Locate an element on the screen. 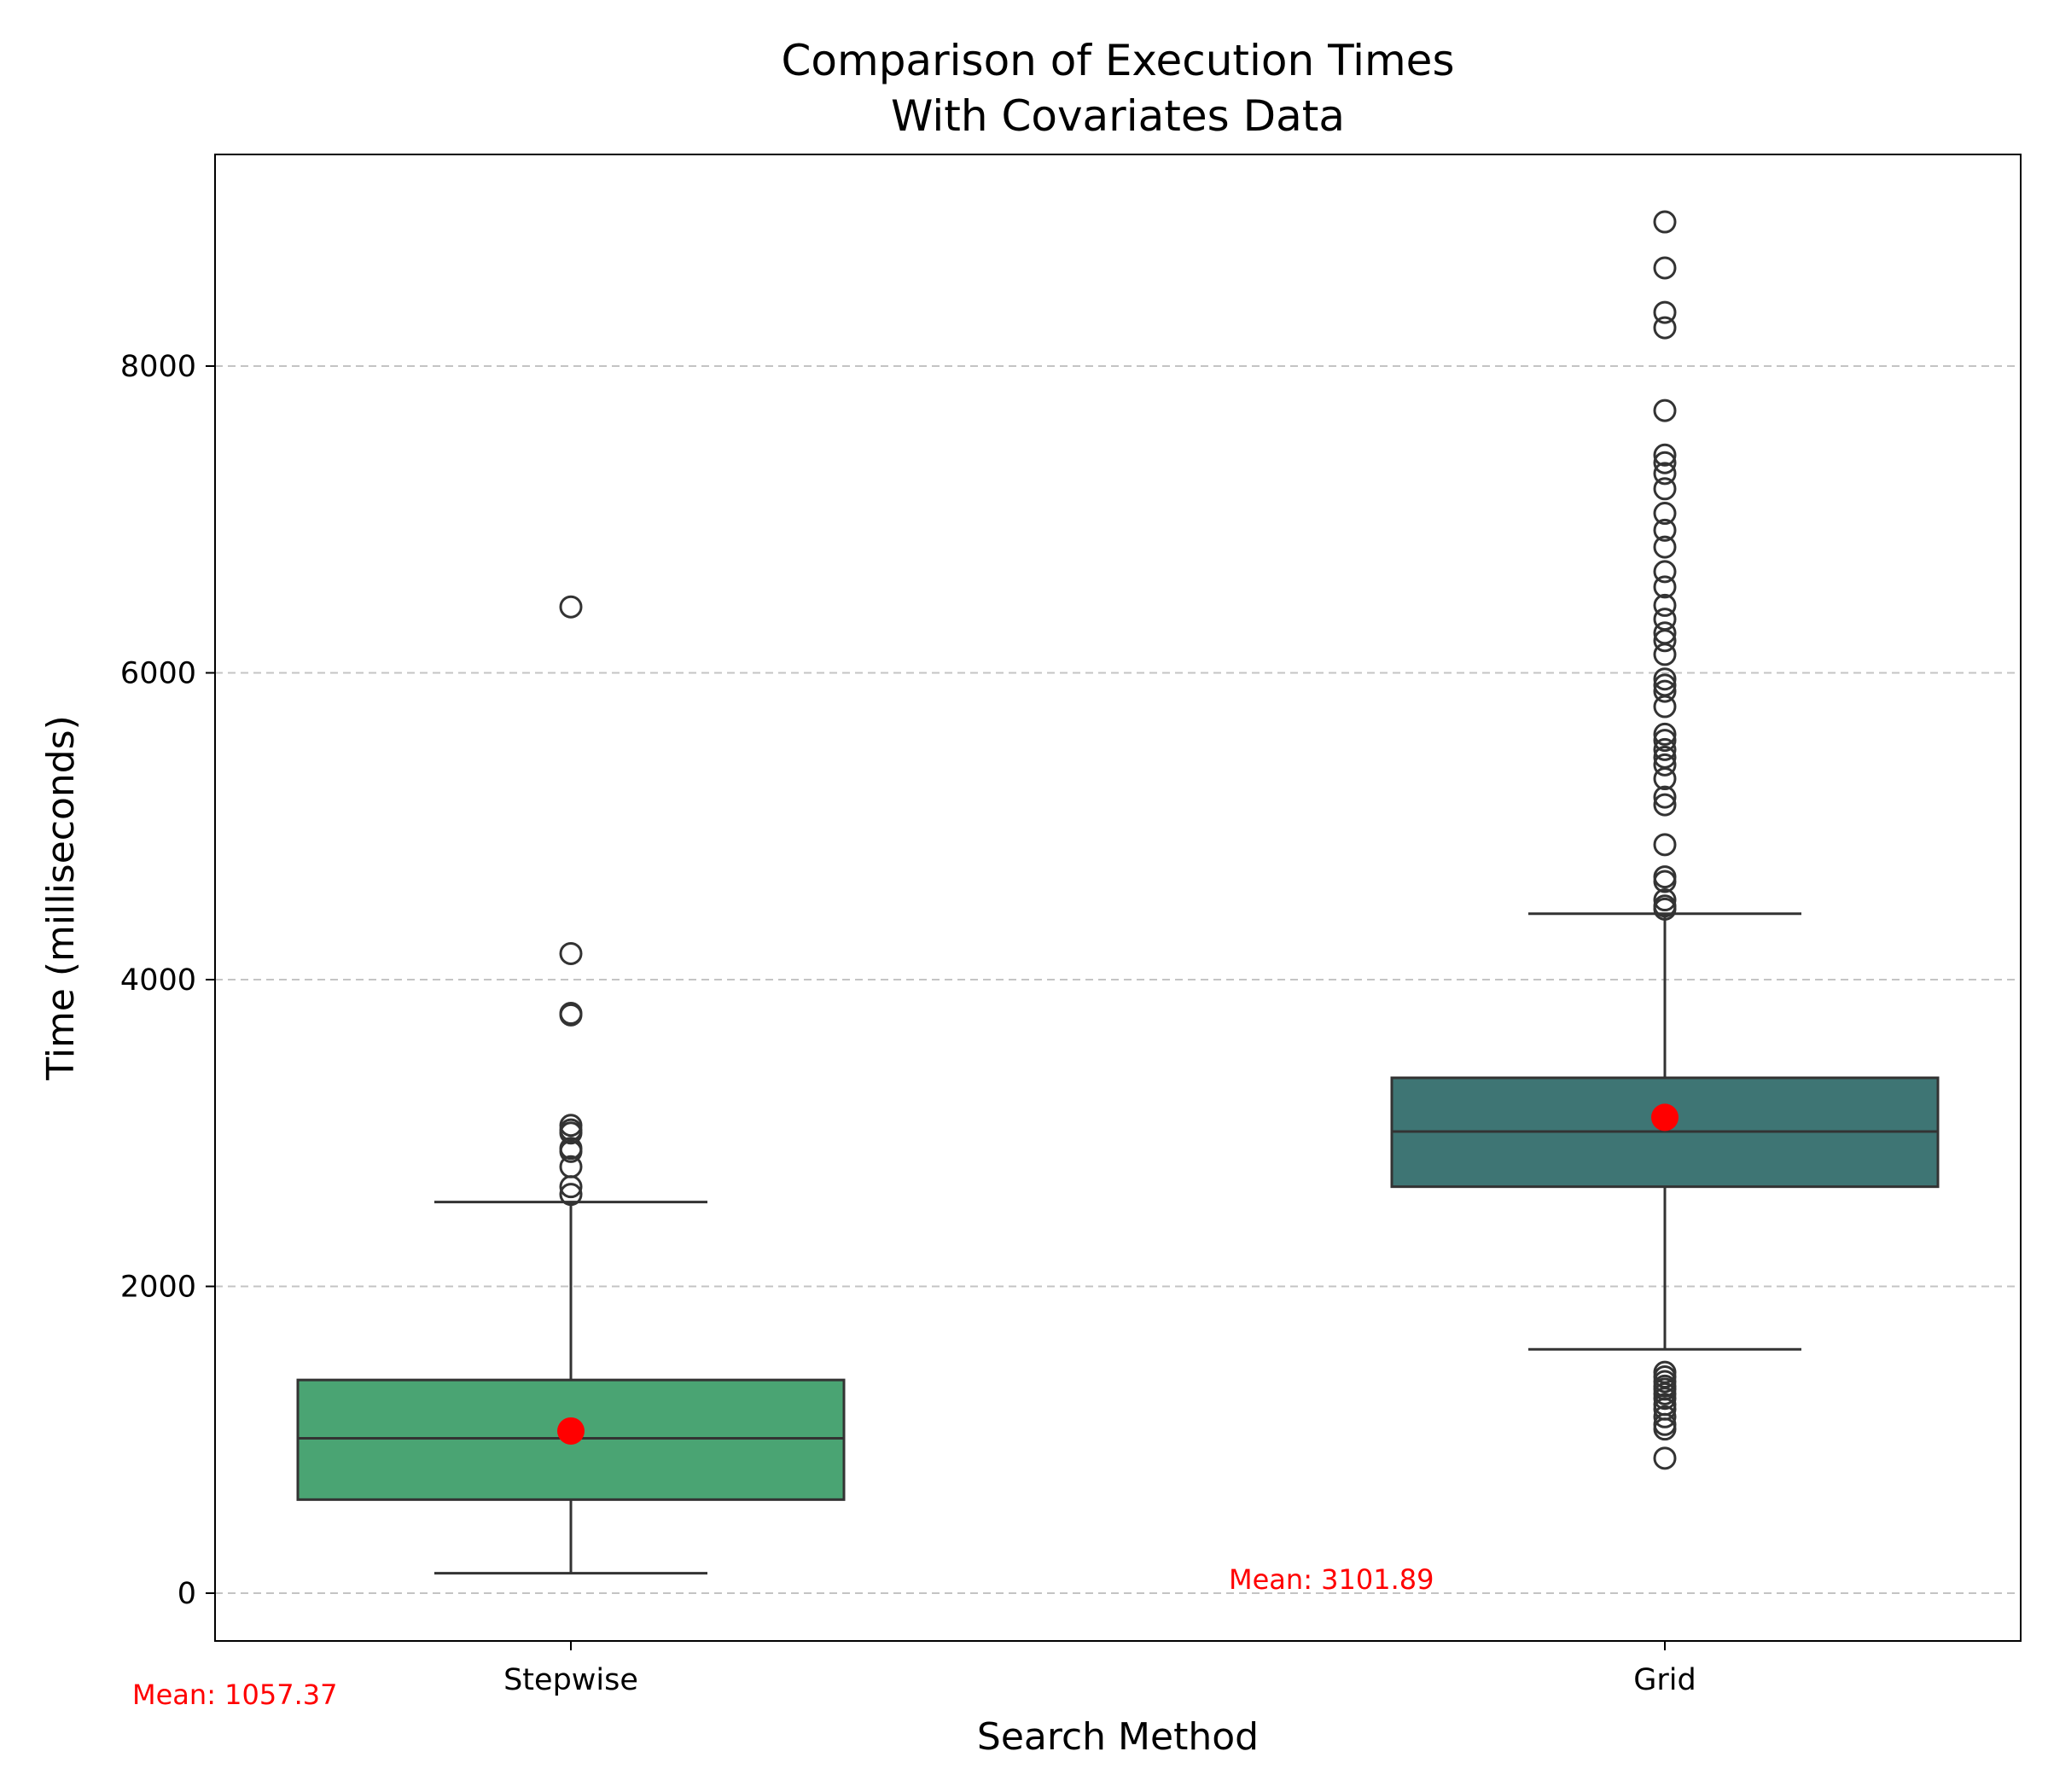 The image size is (2048, 1792). x-tick-label: Stepwise is located at coordinates (570, 1680).